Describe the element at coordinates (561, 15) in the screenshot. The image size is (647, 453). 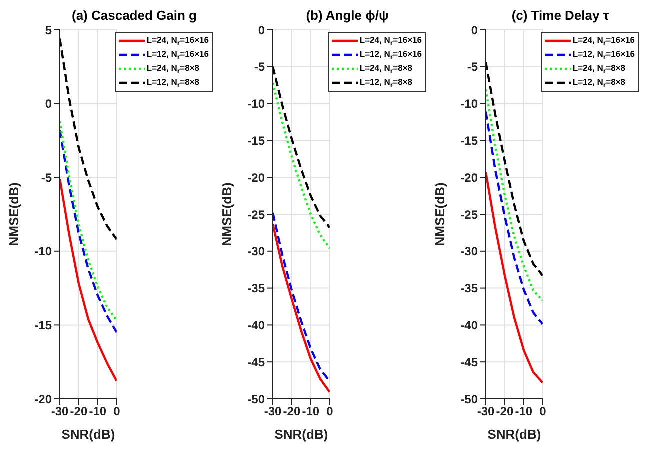
I see `chart-title: (c) Time Delay τ` at that location.